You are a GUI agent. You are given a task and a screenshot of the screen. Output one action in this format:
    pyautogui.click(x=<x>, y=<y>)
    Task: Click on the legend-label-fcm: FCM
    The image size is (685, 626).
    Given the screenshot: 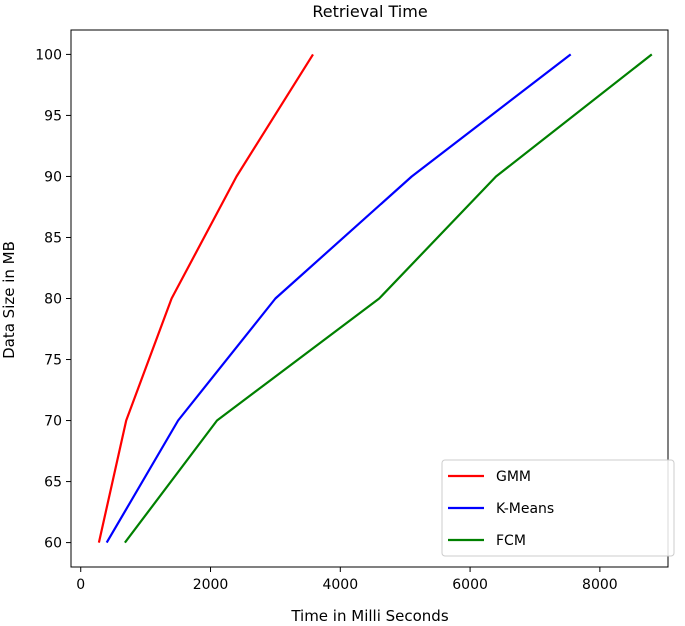 What is the action you would take?
    pyautogui.click(x=511, y=541)
    